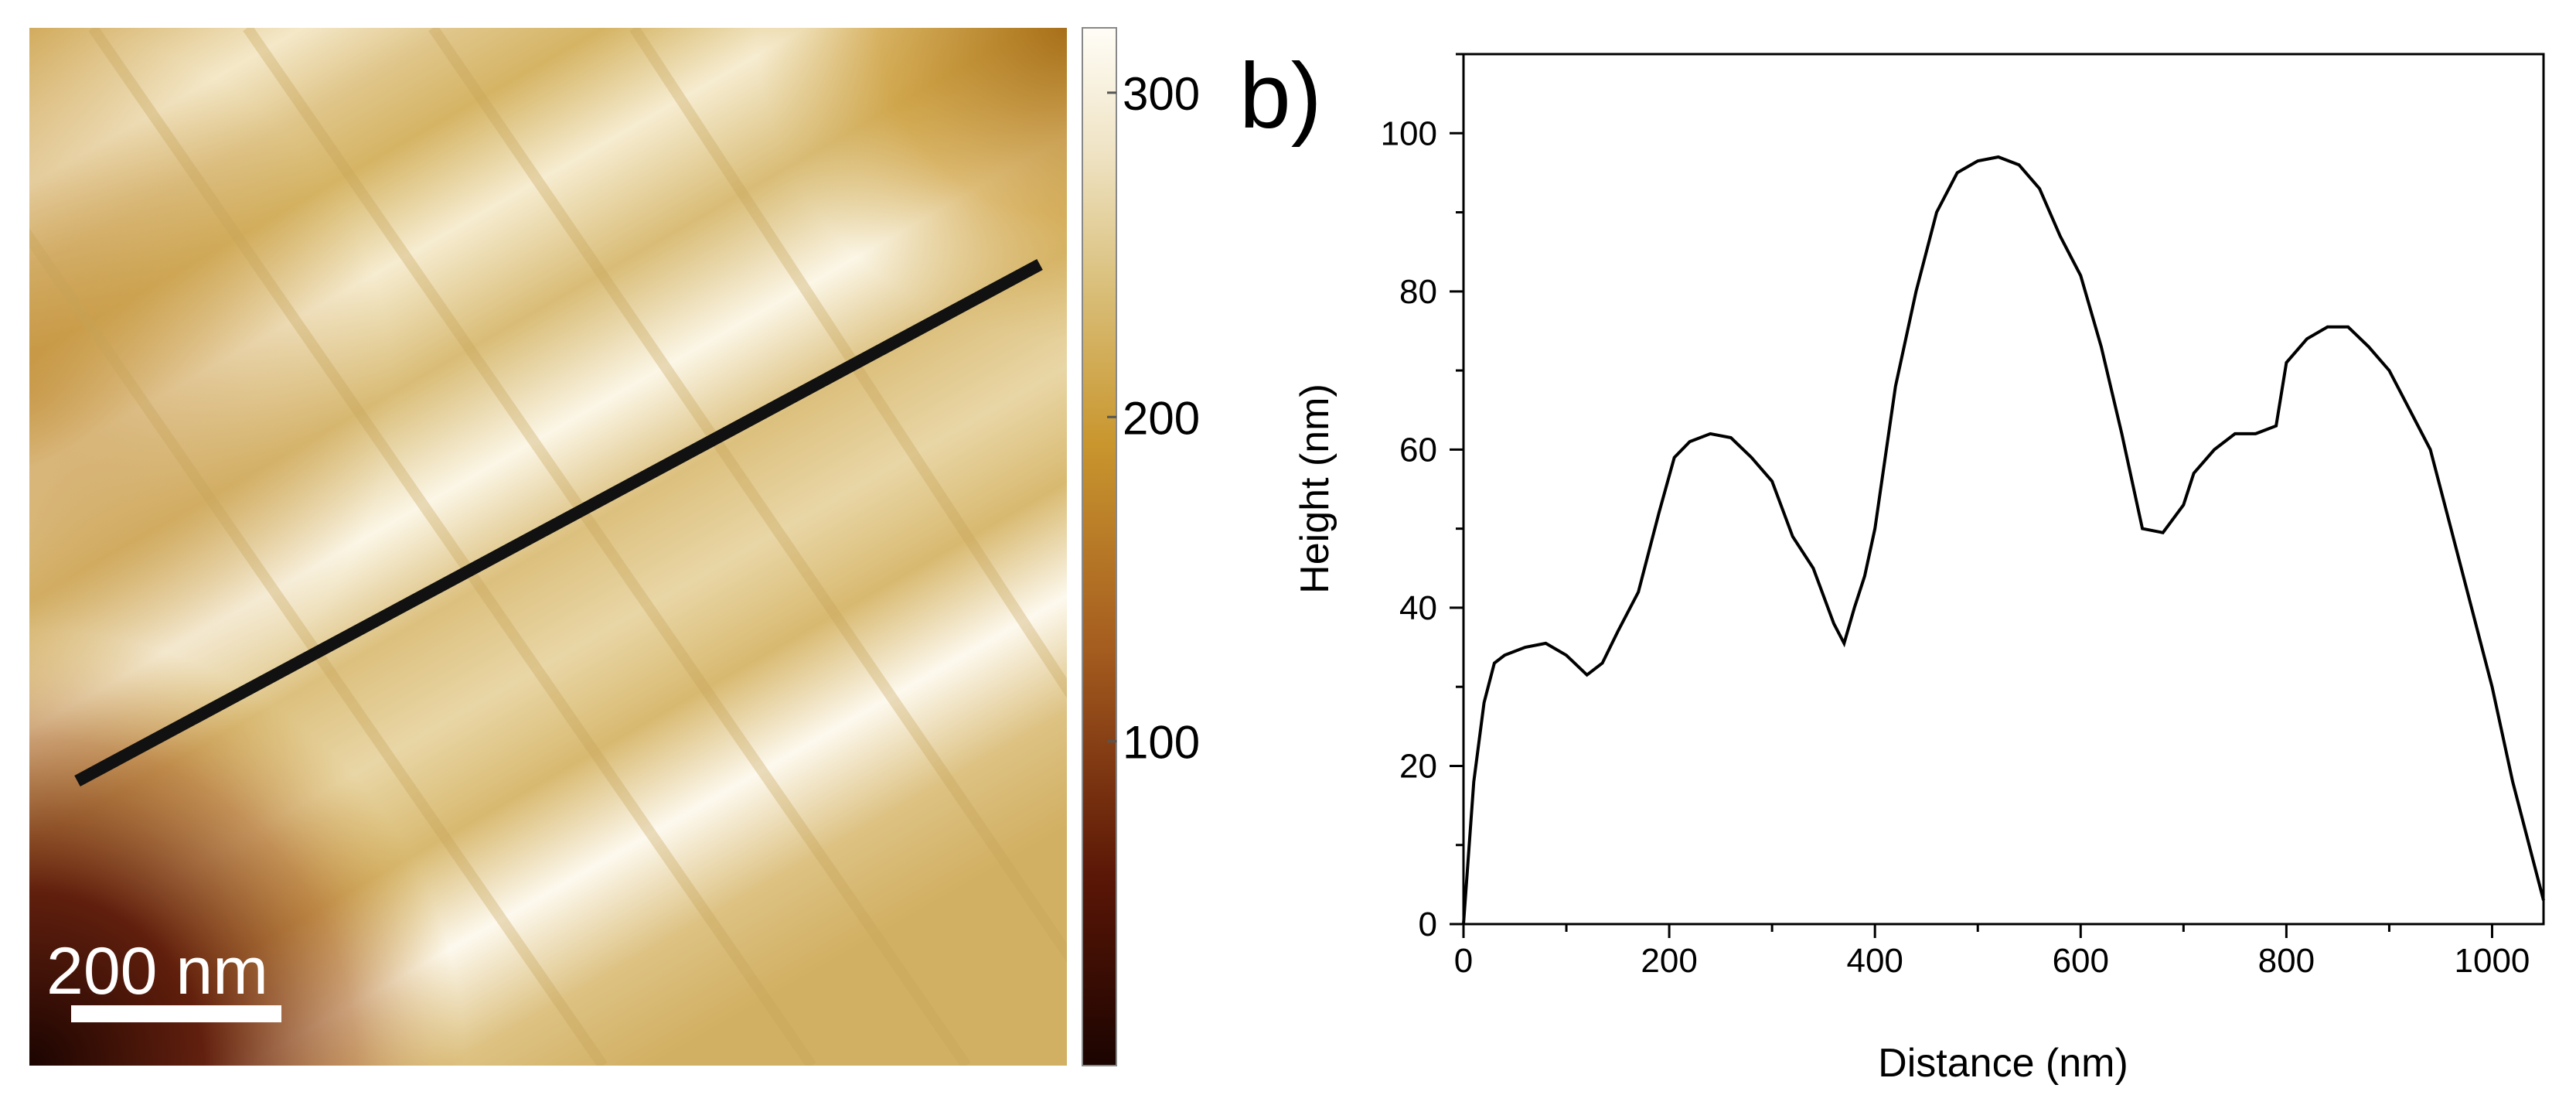 The image size is (2576, 1095). I want to click on panel-b-label: b), so click(1280, 96).